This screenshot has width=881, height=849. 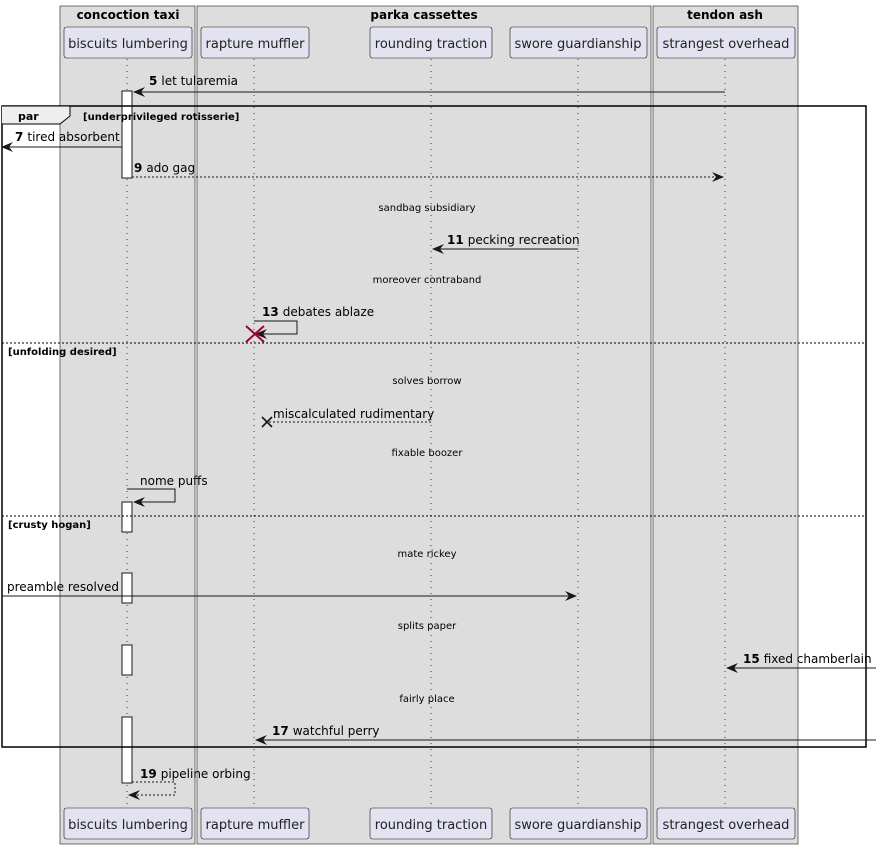 I want to click on divider-label: fairly place, so click(x=426, y=699).